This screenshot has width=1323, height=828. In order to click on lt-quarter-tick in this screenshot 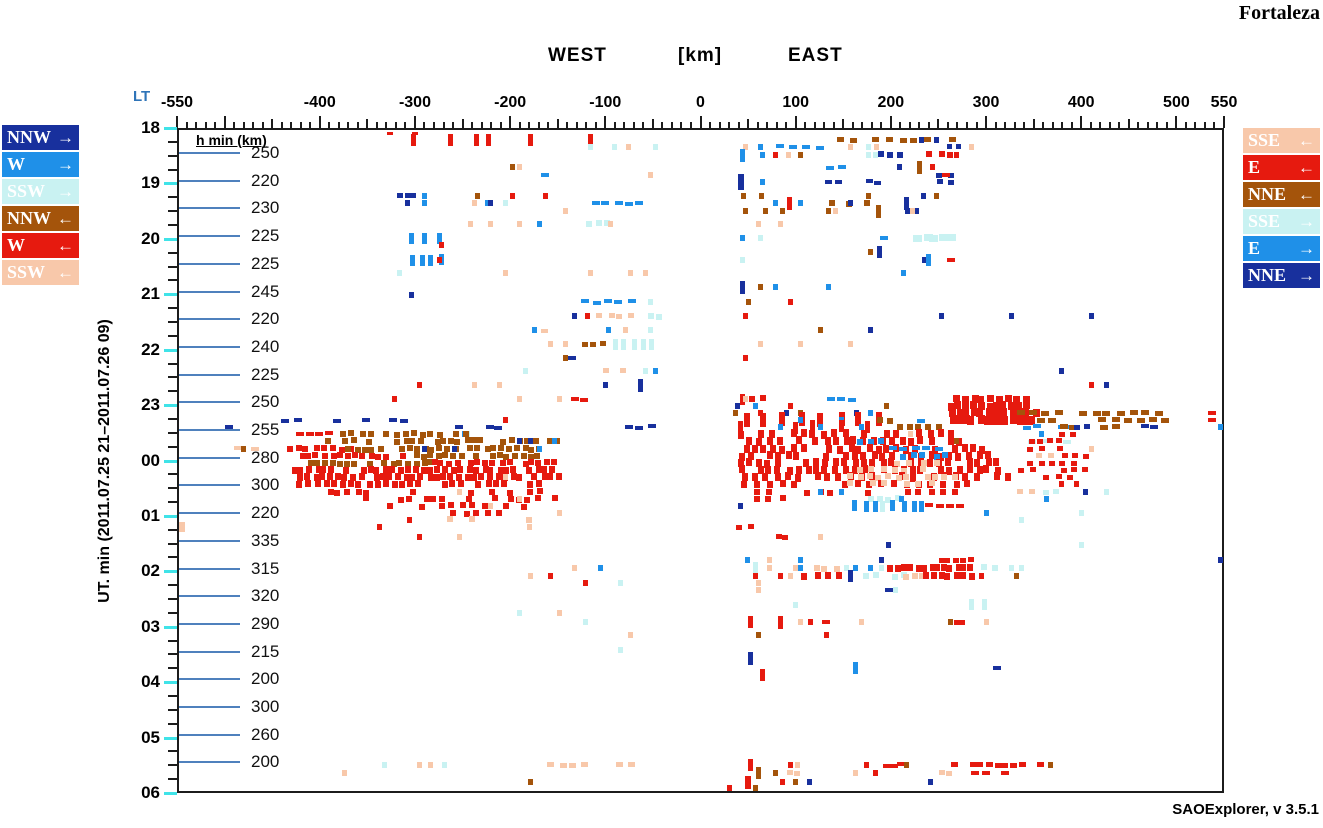, I will do `click(172, 529)`.